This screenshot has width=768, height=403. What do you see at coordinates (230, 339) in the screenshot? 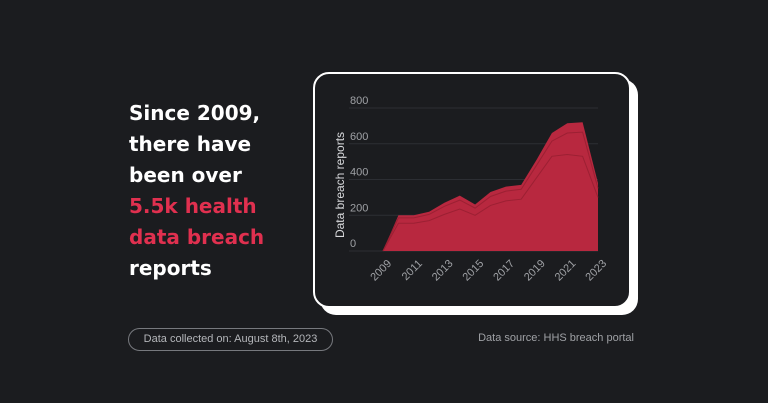
I see `data-collected-badge: Data collected on: August 8th, 2023` at bounding box center [230, 339].